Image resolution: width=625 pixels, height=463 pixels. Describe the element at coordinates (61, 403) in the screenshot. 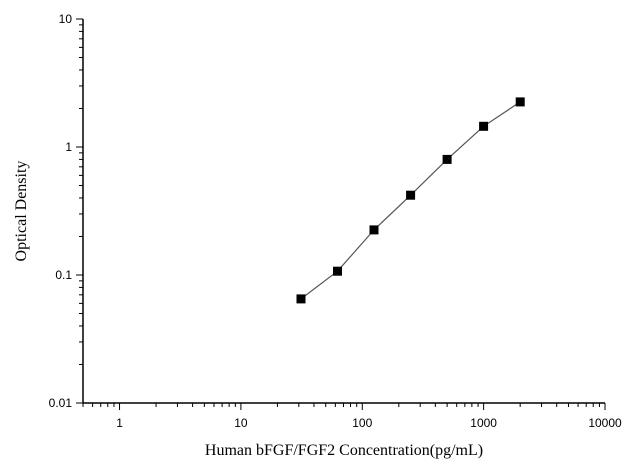

I see `y-tick-label: 0.01` at that location.